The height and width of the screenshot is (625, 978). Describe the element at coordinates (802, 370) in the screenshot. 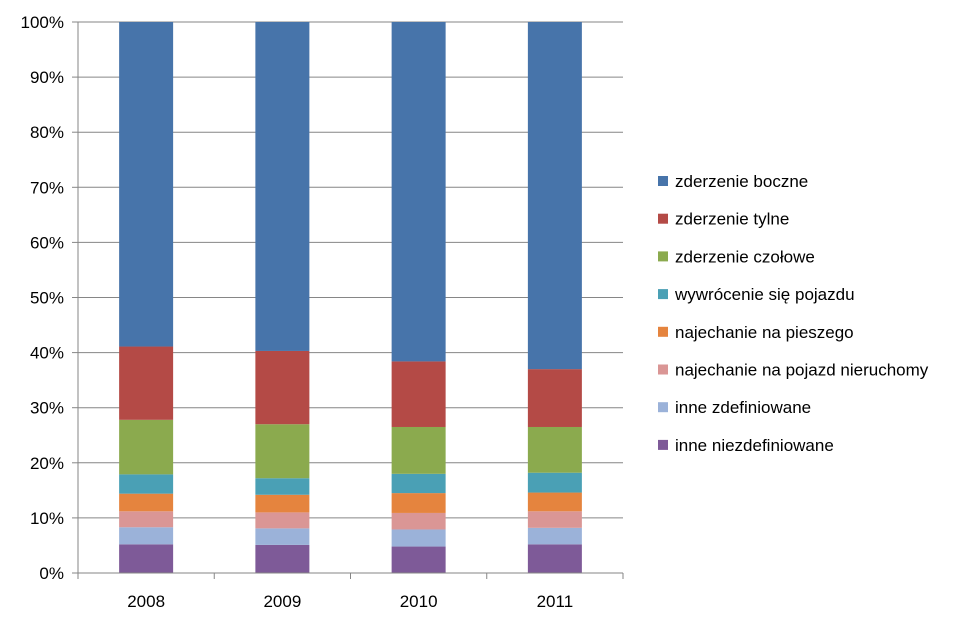

I see `legend-label: najechanie na pojazd nieruchomy` at that location.